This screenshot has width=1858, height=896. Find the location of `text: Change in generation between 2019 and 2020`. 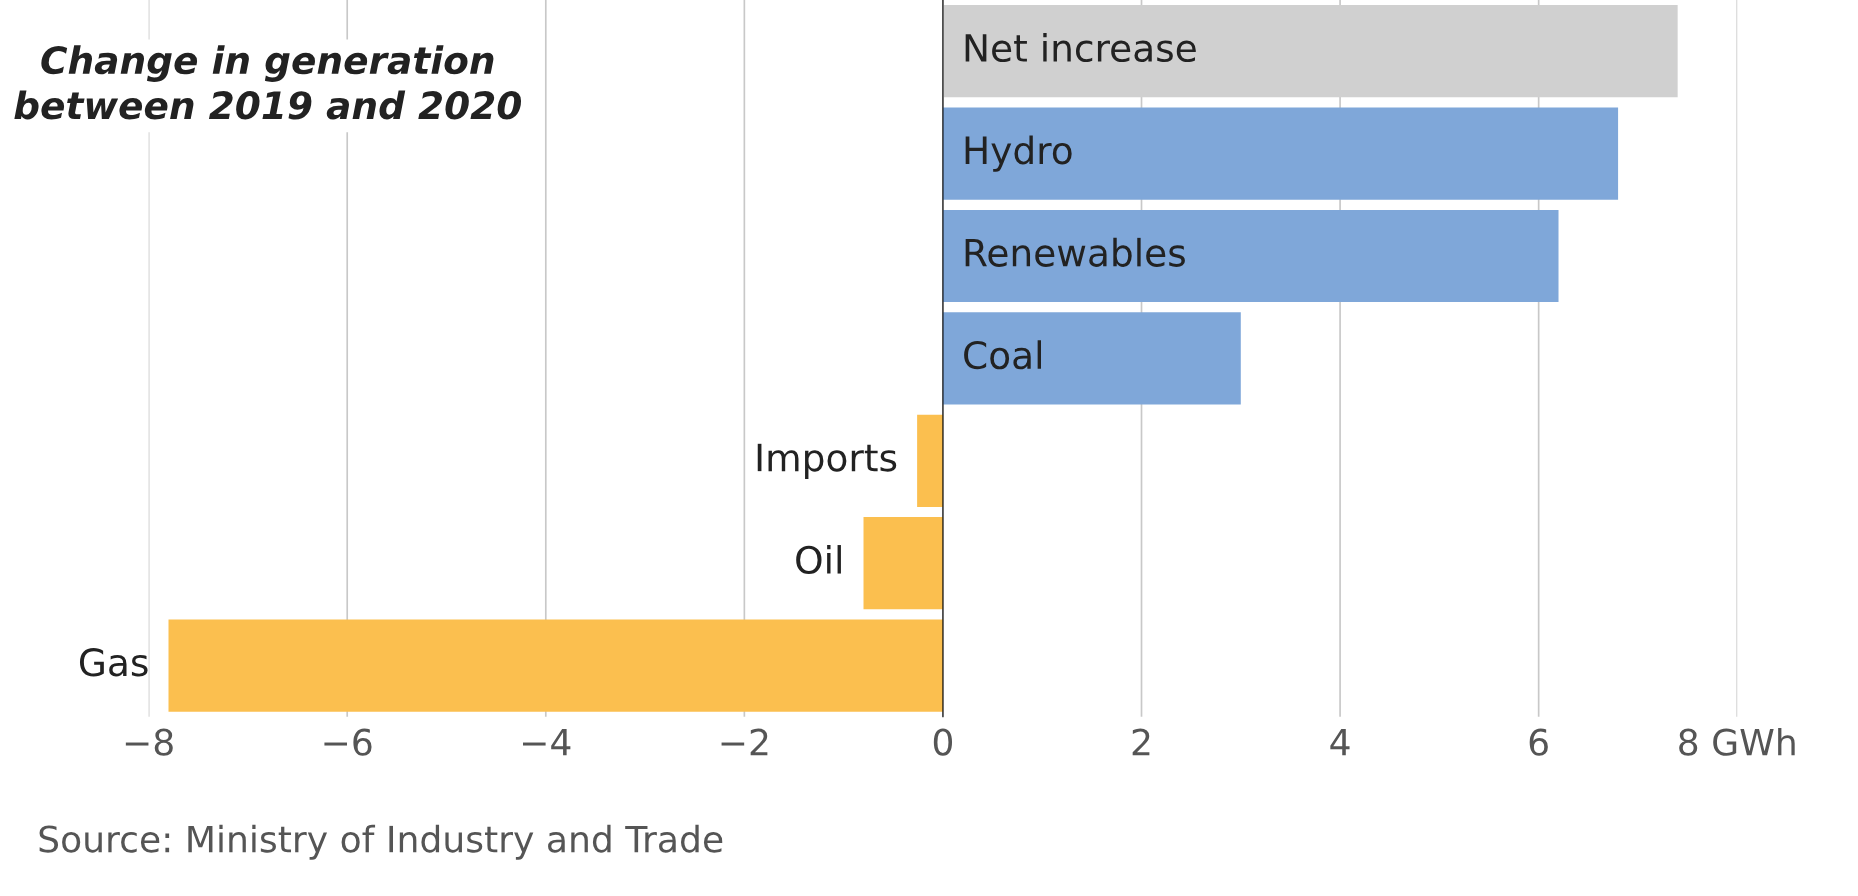

text: Change in generation between 2019 and 2020 is located at coordinates (268, 82).